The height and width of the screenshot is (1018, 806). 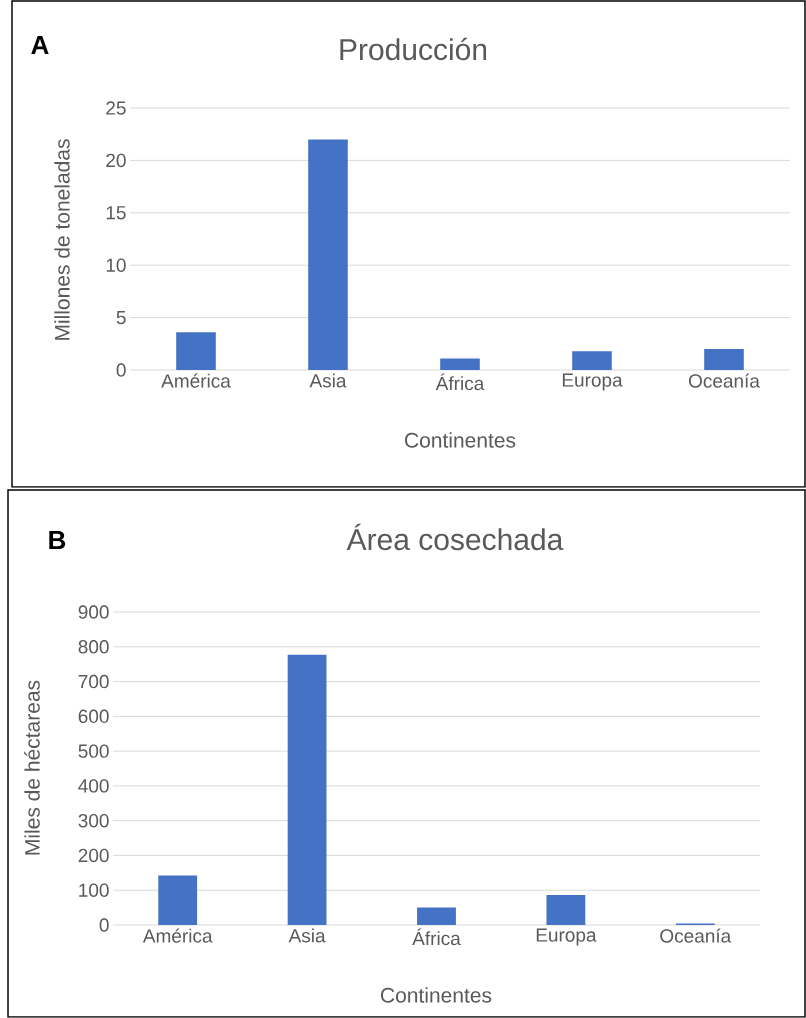 What do you see at coordinates (93, 612) in the screenshot?
I see `y-tick-label: 900` at bounding box center [93, 612].